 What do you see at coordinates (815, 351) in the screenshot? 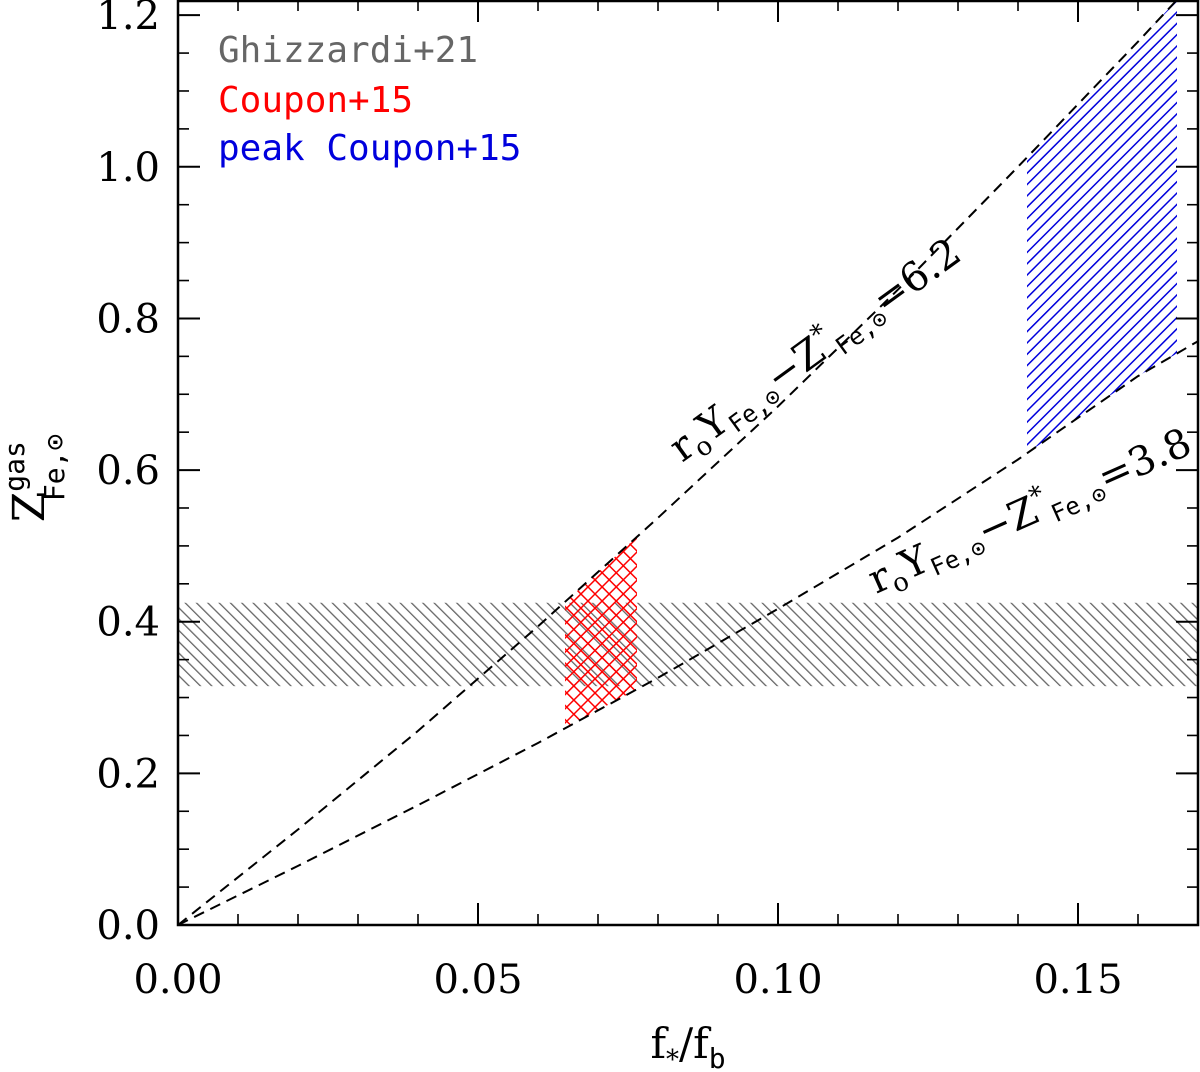
I see `curve-label-upper: roYFe,⊙−Z*Fe,⊙=6.2` at bounding box center [815, 351].